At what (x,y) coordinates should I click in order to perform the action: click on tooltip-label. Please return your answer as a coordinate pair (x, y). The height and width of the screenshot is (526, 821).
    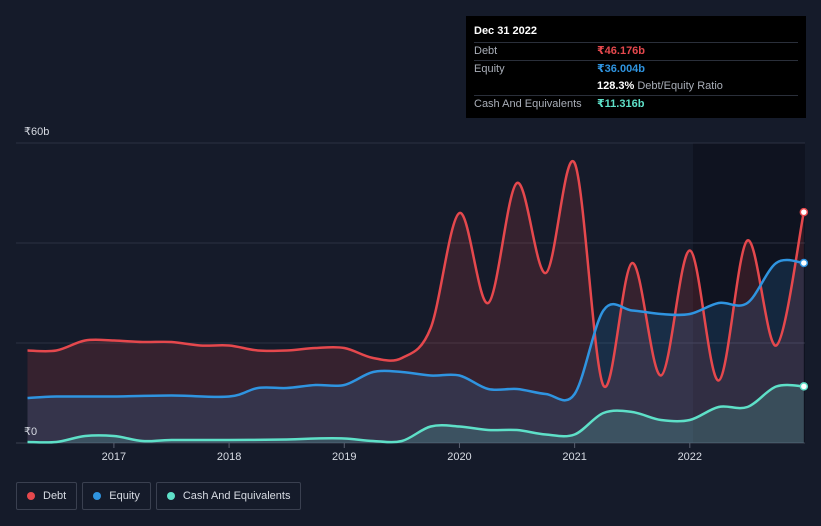
    Looking at the image, I should click on (535, 86).